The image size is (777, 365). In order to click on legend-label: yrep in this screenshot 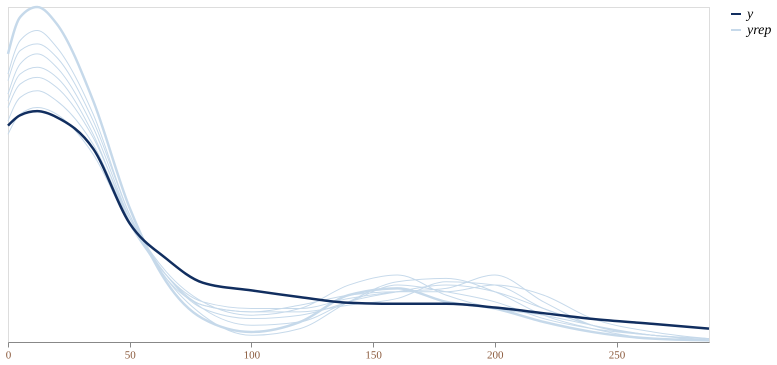, I will do `click(758, 30)`.